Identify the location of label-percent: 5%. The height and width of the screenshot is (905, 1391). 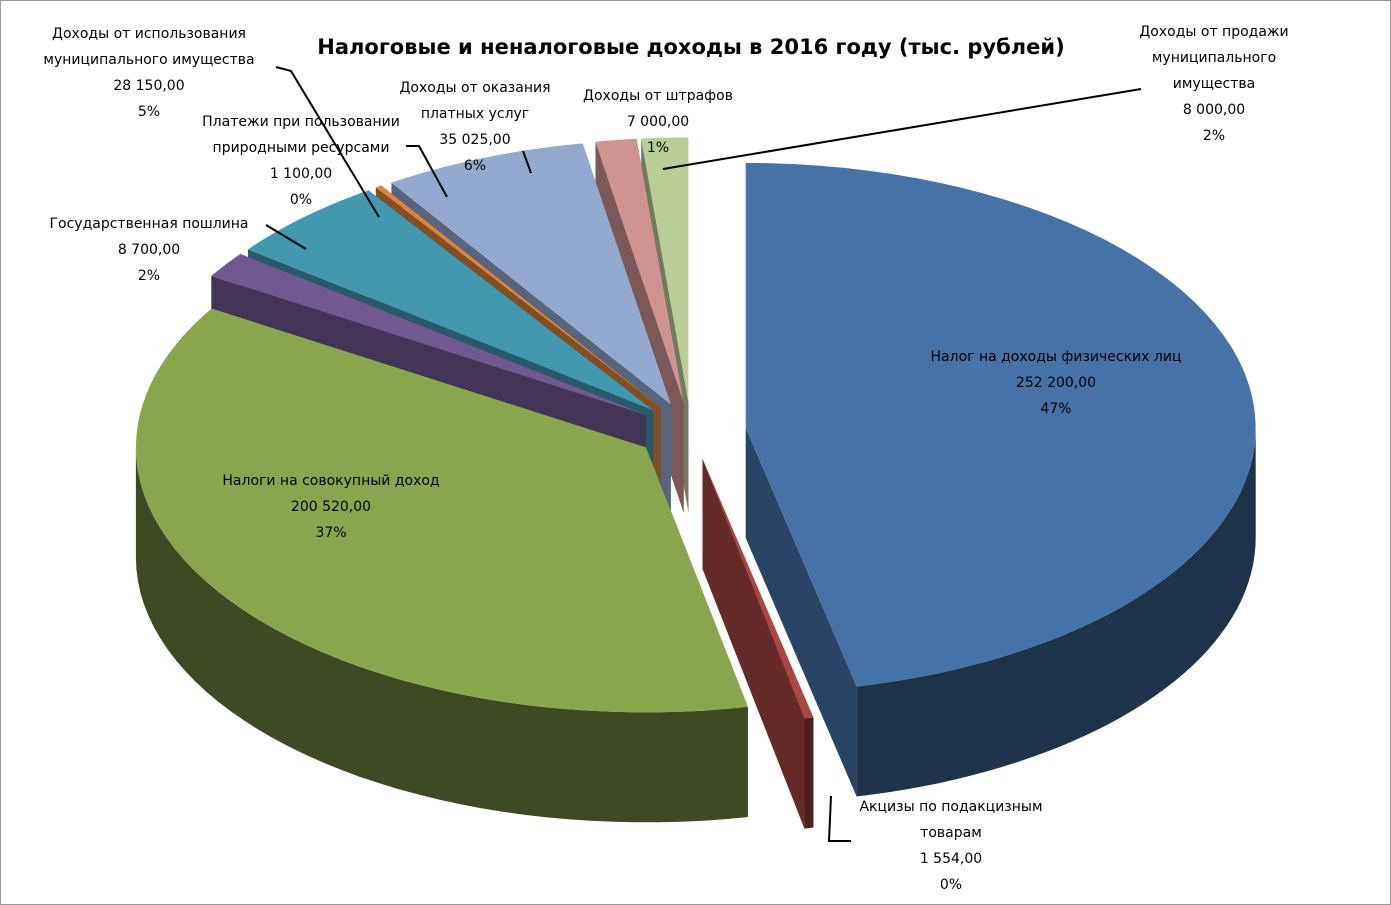
(149, 112).